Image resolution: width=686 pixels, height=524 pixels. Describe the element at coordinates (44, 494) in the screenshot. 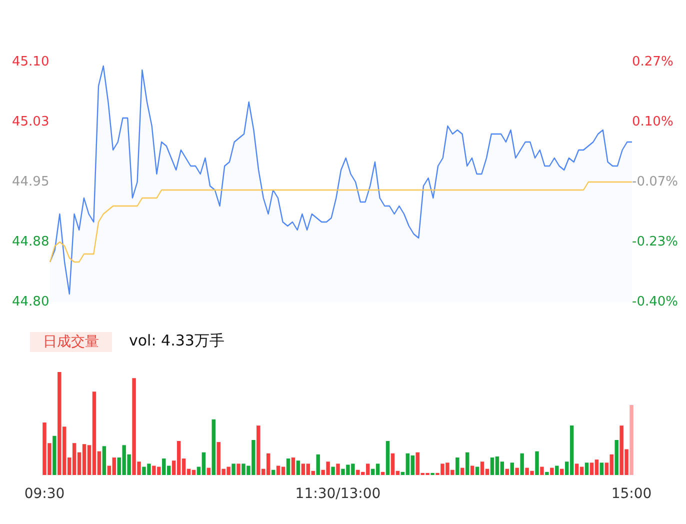

I see `x-tick-label: 09:30` at that location.